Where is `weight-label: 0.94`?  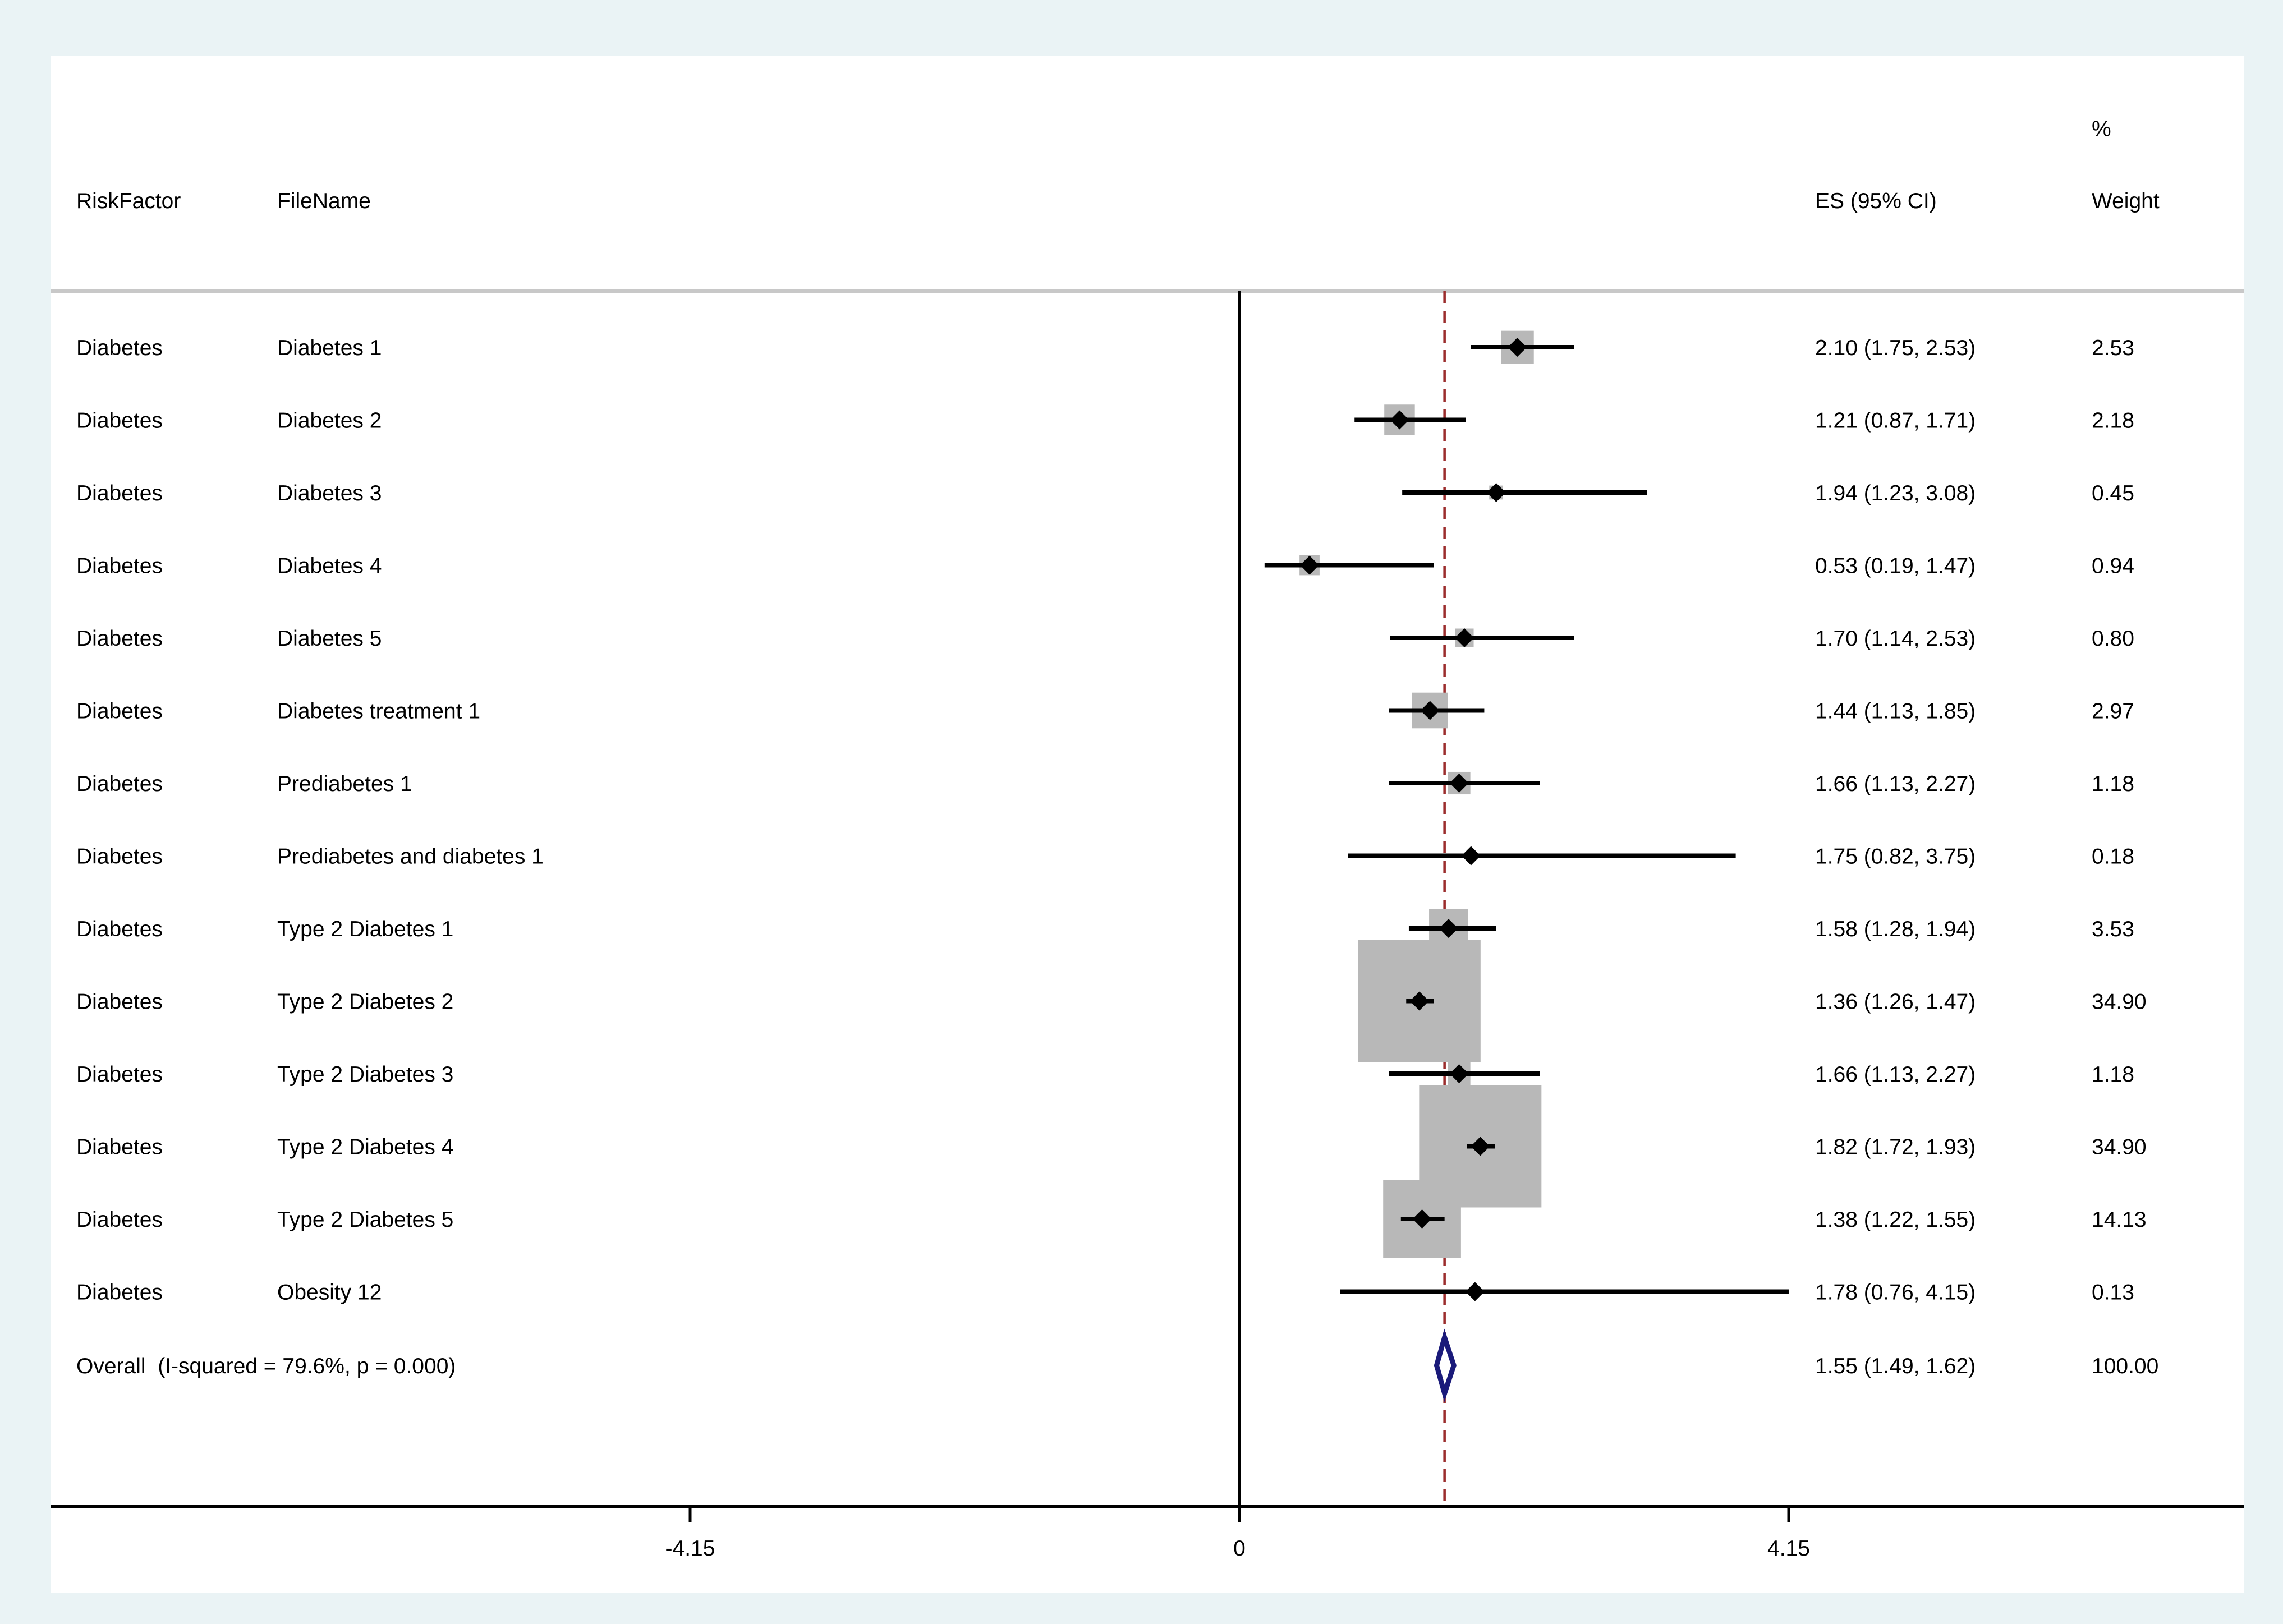 weight-label: 0.94 is located at coordinates (2113, 566).